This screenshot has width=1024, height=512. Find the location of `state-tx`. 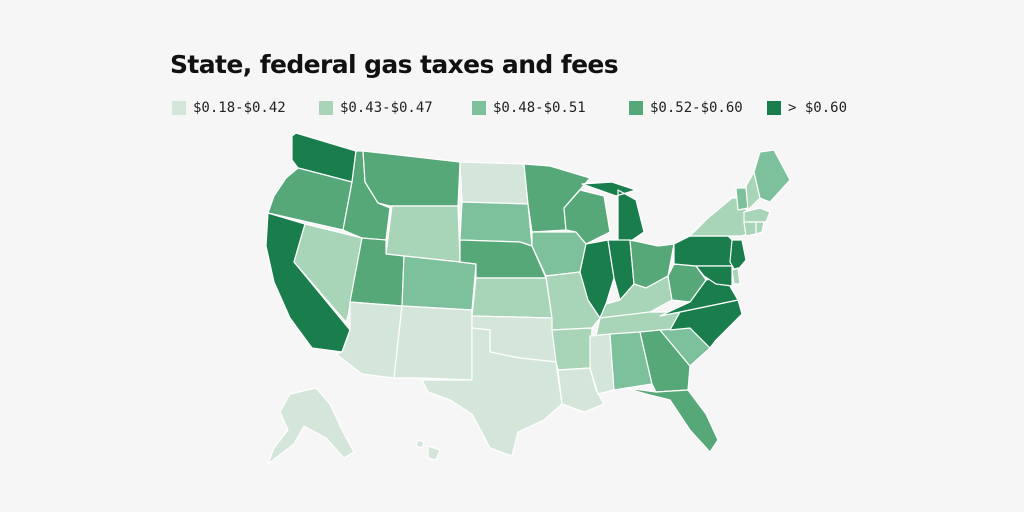

state-tx is located at coordinates (492, 392).